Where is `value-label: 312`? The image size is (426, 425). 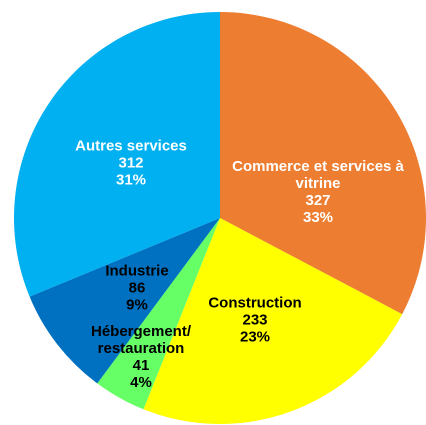 value-label: 312 is located at coordinates (131, 163).